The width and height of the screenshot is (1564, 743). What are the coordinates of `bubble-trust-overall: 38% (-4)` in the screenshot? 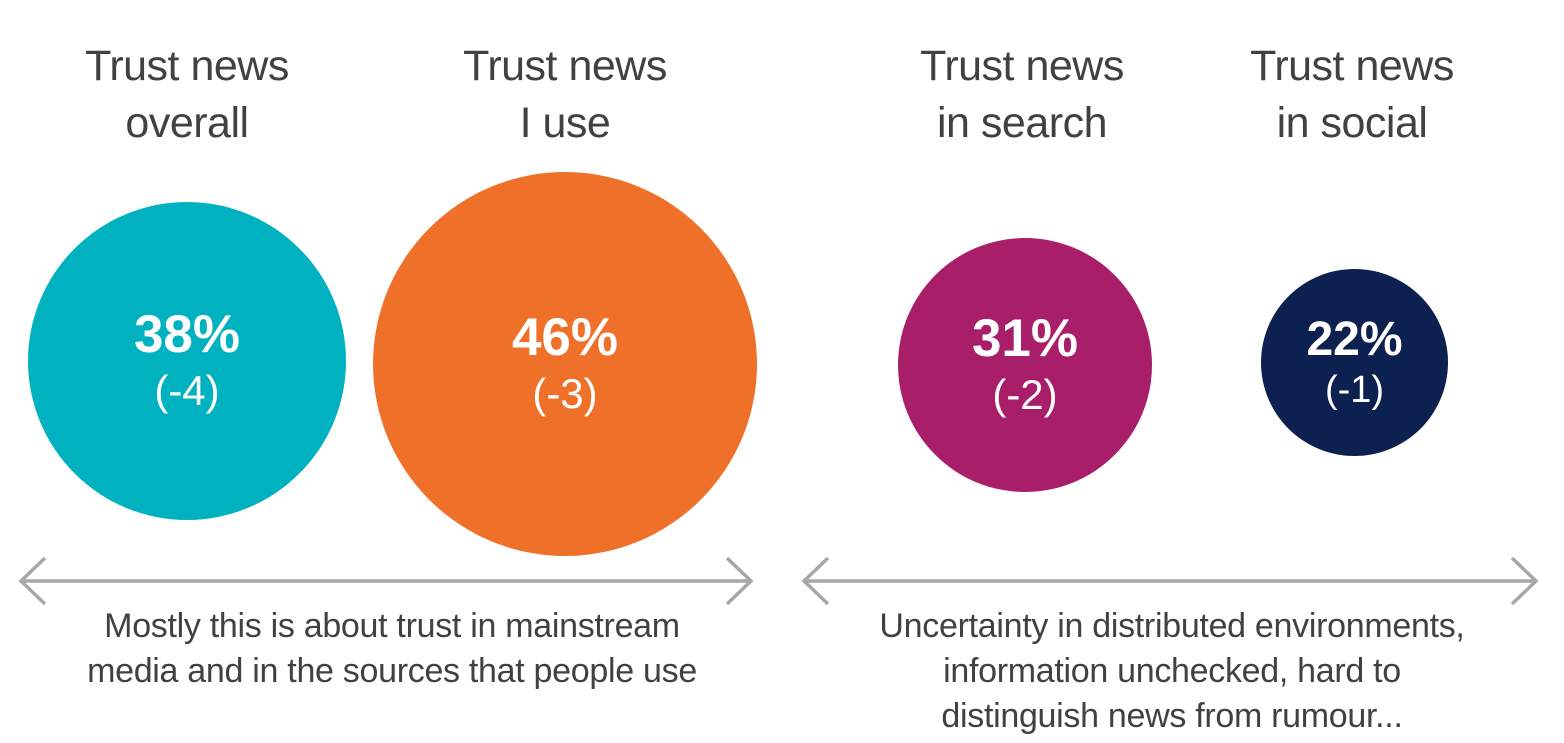 It's located at (187, 361).